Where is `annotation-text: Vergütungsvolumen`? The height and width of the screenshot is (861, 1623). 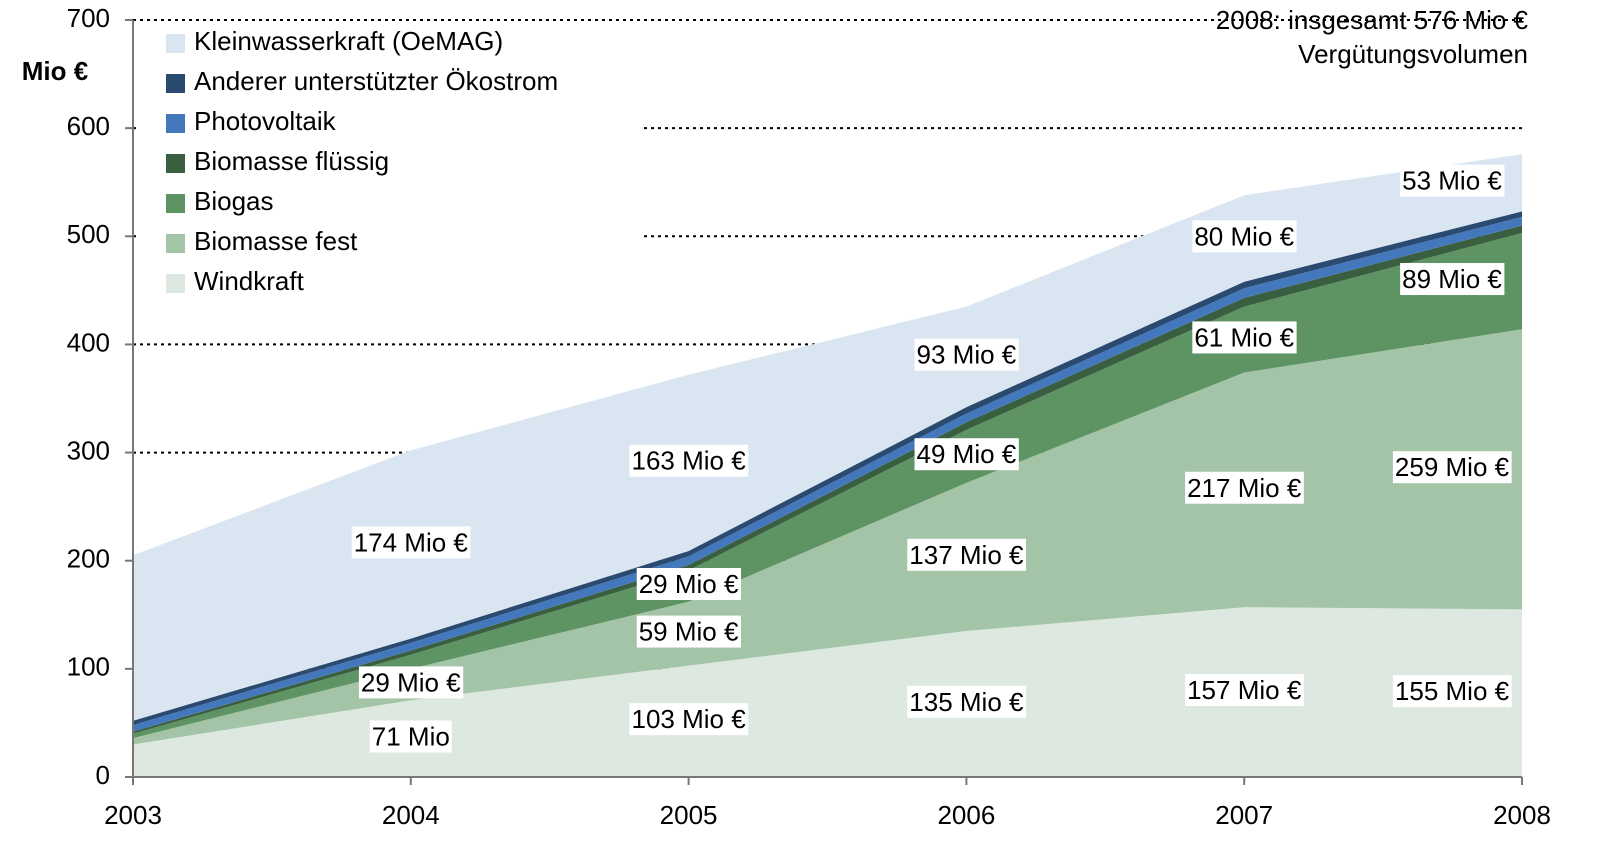
annotation-text: Vergütungsvolumen is located at coordinates (1413, 54).